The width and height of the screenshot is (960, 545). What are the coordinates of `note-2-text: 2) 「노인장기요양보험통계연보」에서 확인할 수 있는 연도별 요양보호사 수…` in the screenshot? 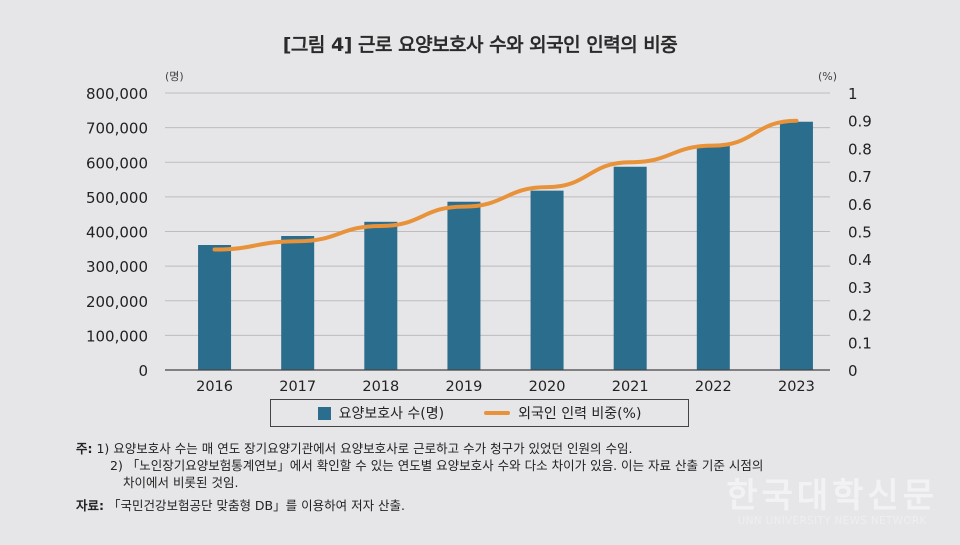 It's located at (437, 465).